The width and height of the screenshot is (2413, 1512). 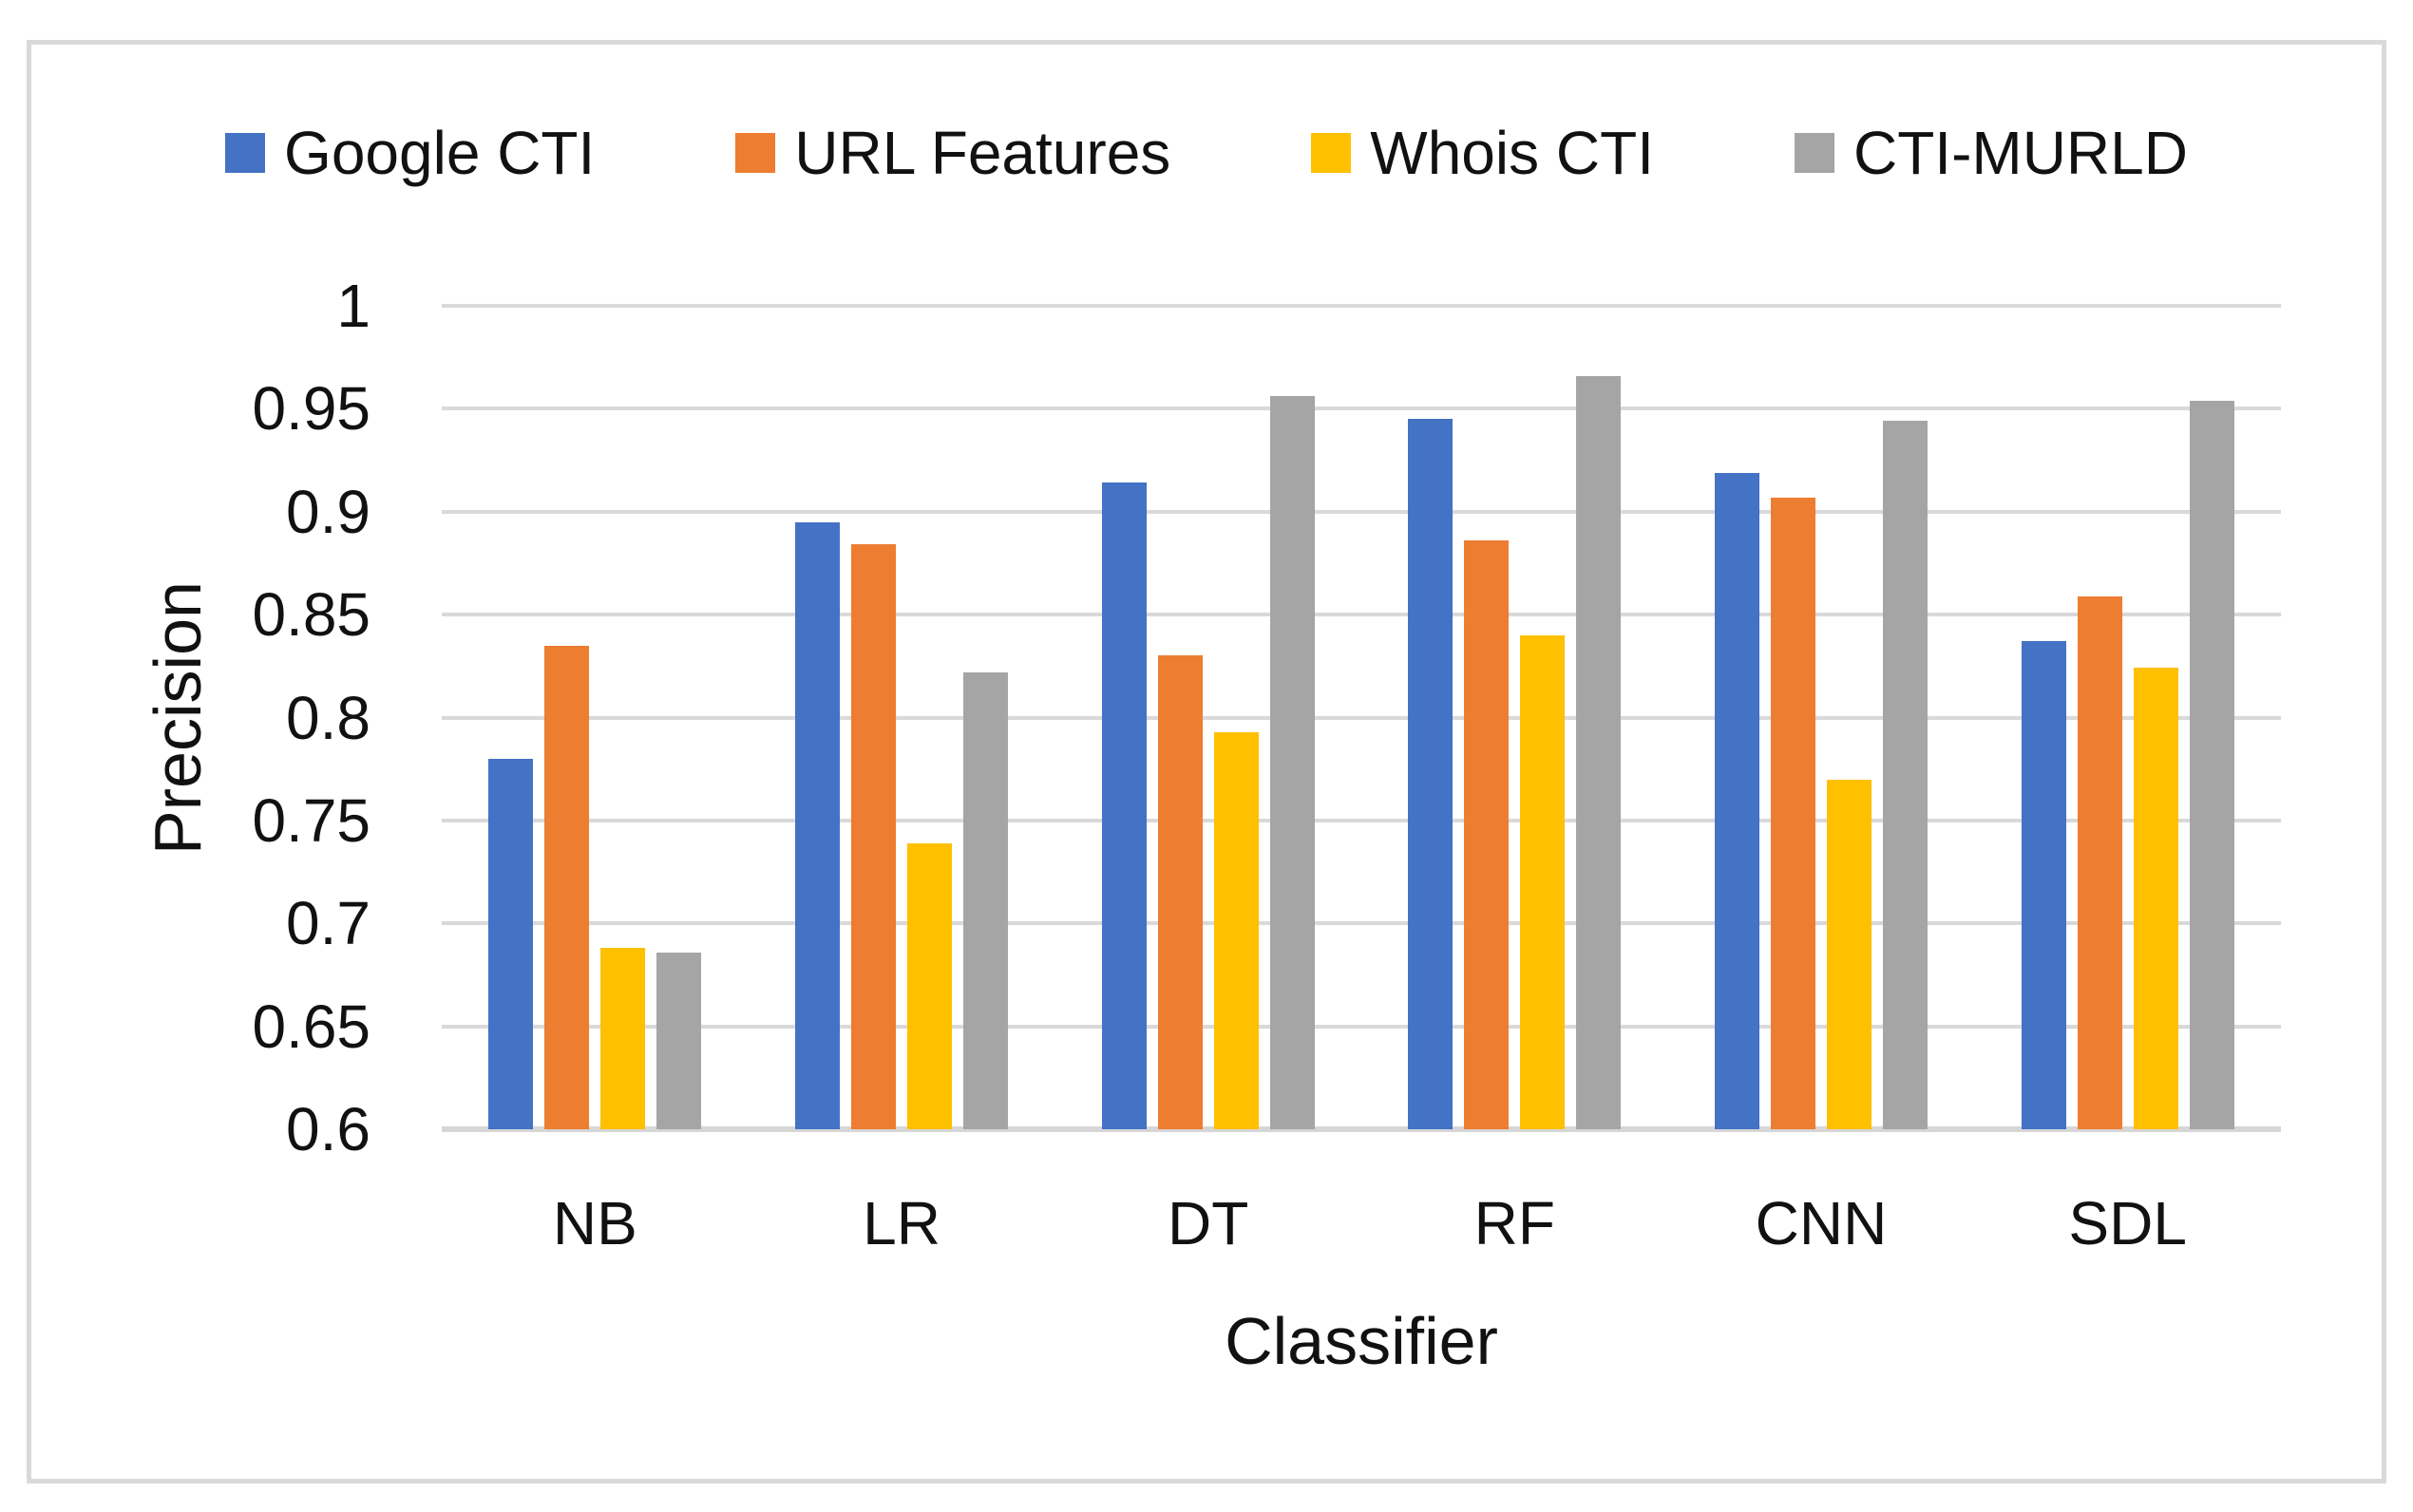 What do you see at coordinates (311, 820) in the screenshot?
I see `y-tick-label: 0.75` at bounding box center [311, 820].